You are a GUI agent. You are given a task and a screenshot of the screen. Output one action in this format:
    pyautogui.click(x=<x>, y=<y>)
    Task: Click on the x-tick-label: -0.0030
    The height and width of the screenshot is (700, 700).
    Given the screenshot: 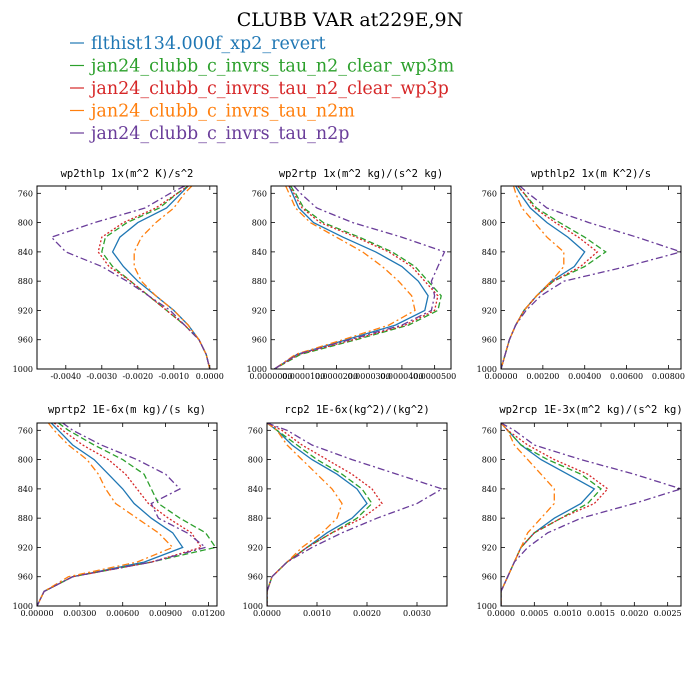 What is the action you would take?
    pyautogui.click(x=101, y=376)
    